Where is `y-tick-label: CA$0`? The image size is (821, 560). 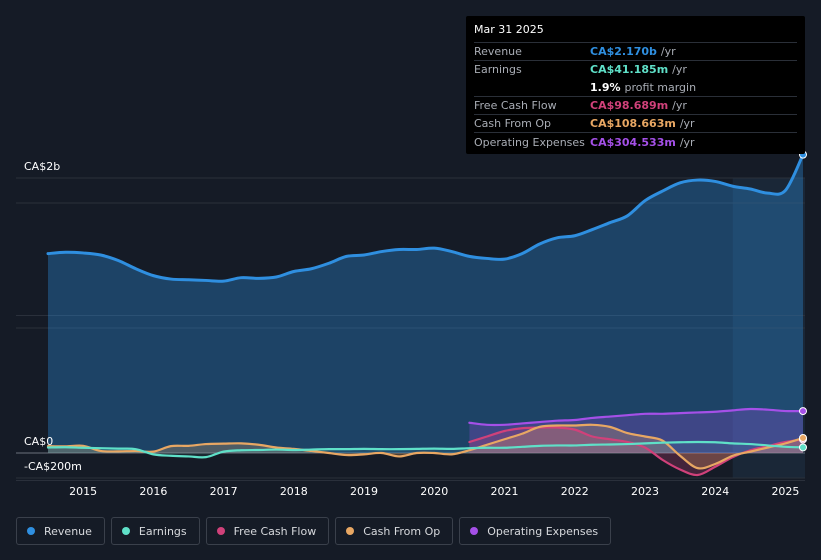 y-tick-label: CA$0 is located at coordinates (39, 441).